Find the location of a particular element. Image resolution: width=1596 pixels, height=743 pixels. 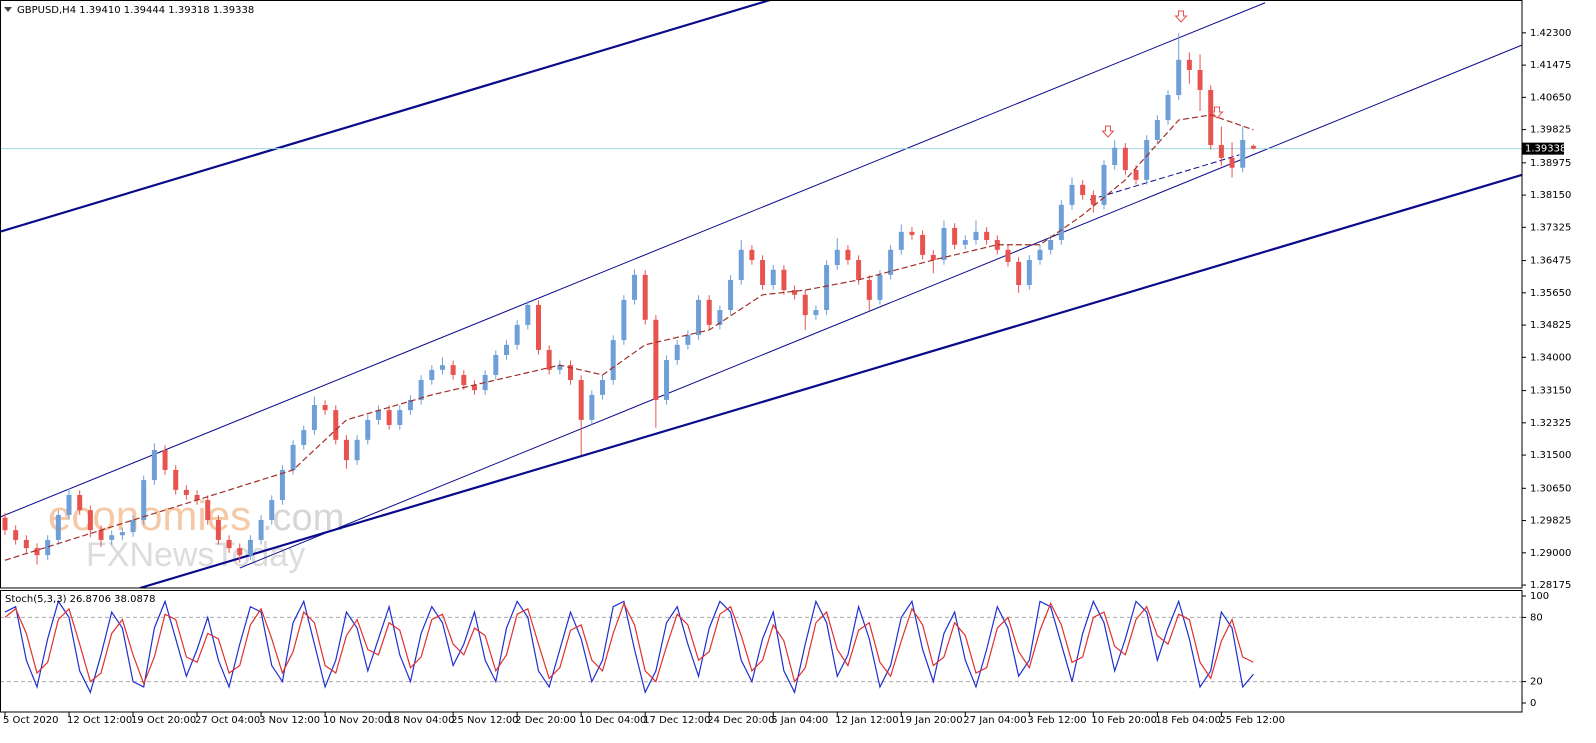

x-tick-label: 10 Nov 20:00 is located at coordinates (356, 720).